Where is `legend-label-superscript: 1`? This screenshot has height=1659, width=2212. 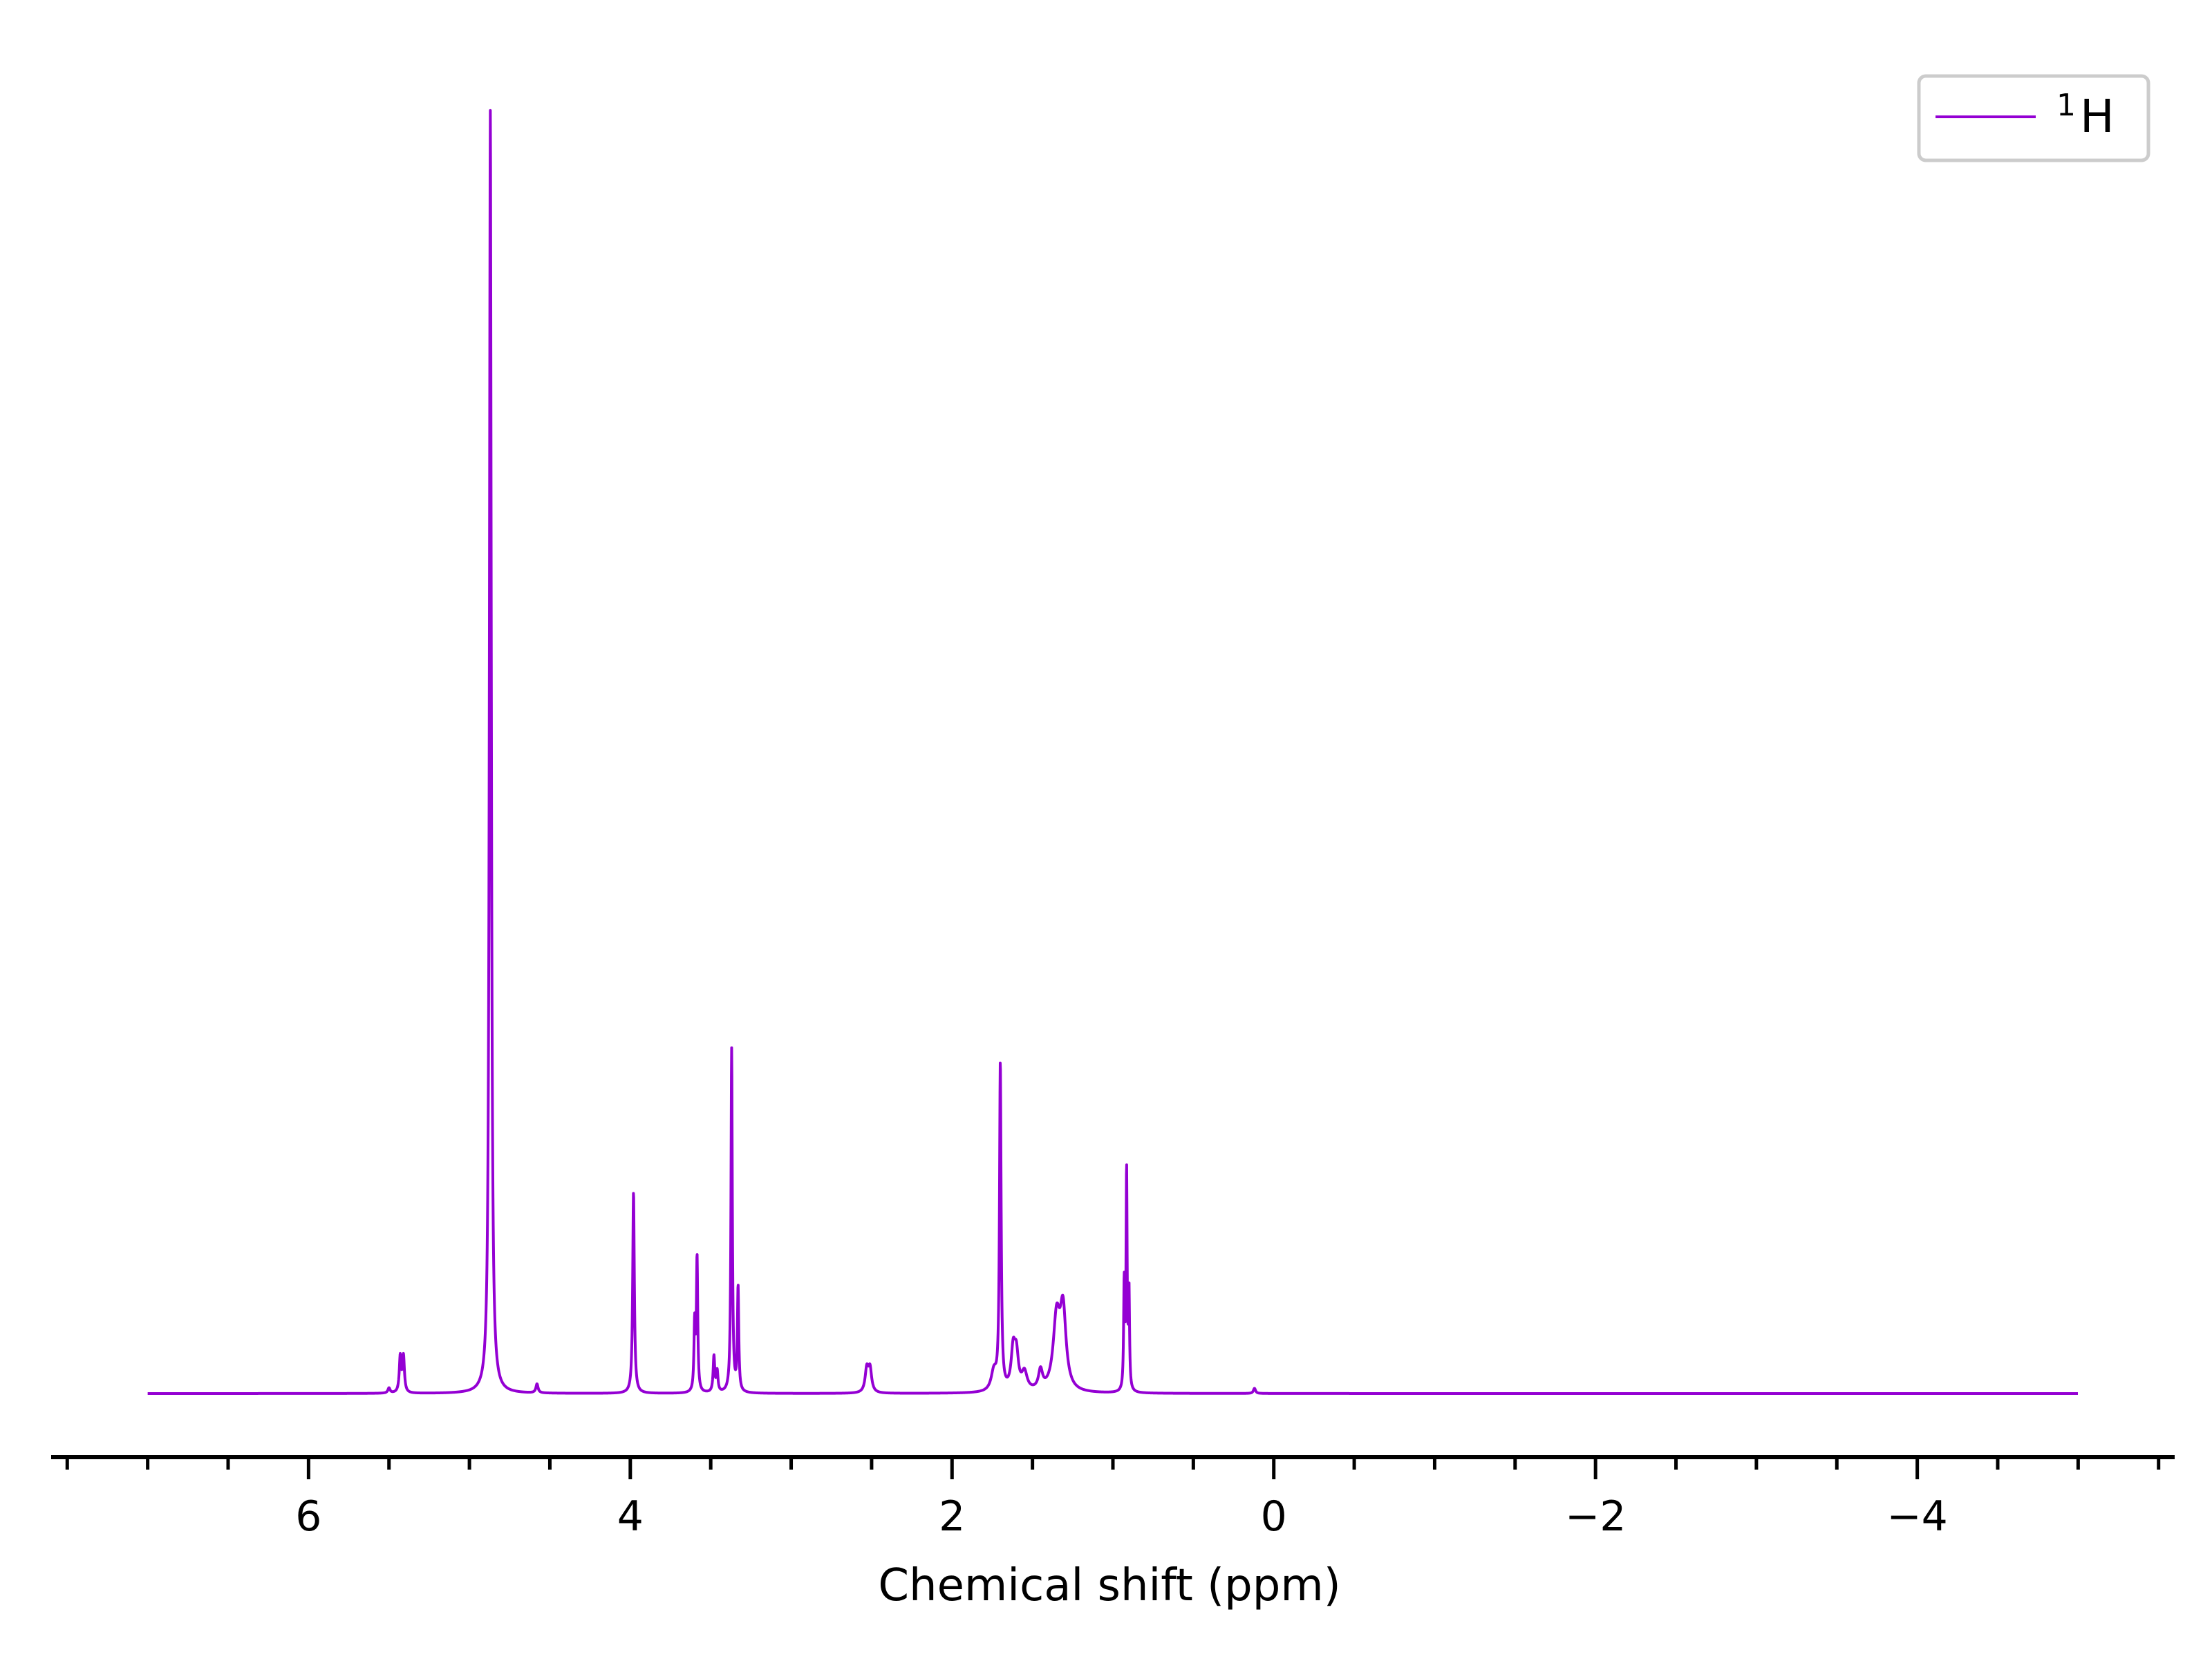
legend-label-superscript: 1 is located at coordinates (2066, 106).